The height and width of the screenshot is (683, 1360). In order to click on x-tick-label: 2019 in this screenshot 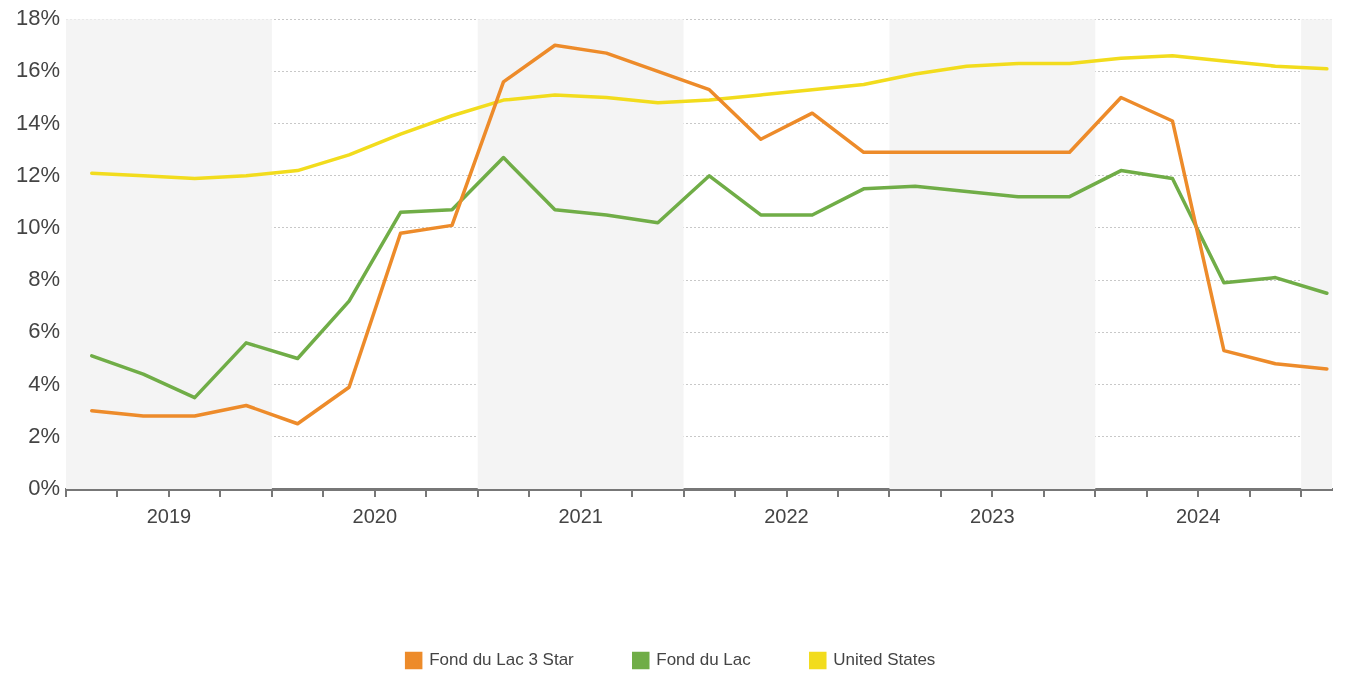, I will do `click(169, 515)`.